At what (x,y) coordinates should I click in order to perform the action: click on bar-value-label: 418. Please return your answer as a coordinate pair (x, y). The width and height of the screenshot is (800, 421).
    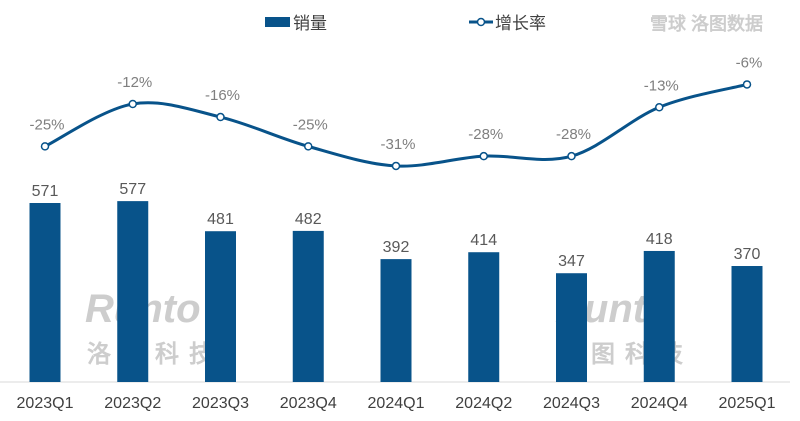
    Looking at the image, I should click on (659, 239).